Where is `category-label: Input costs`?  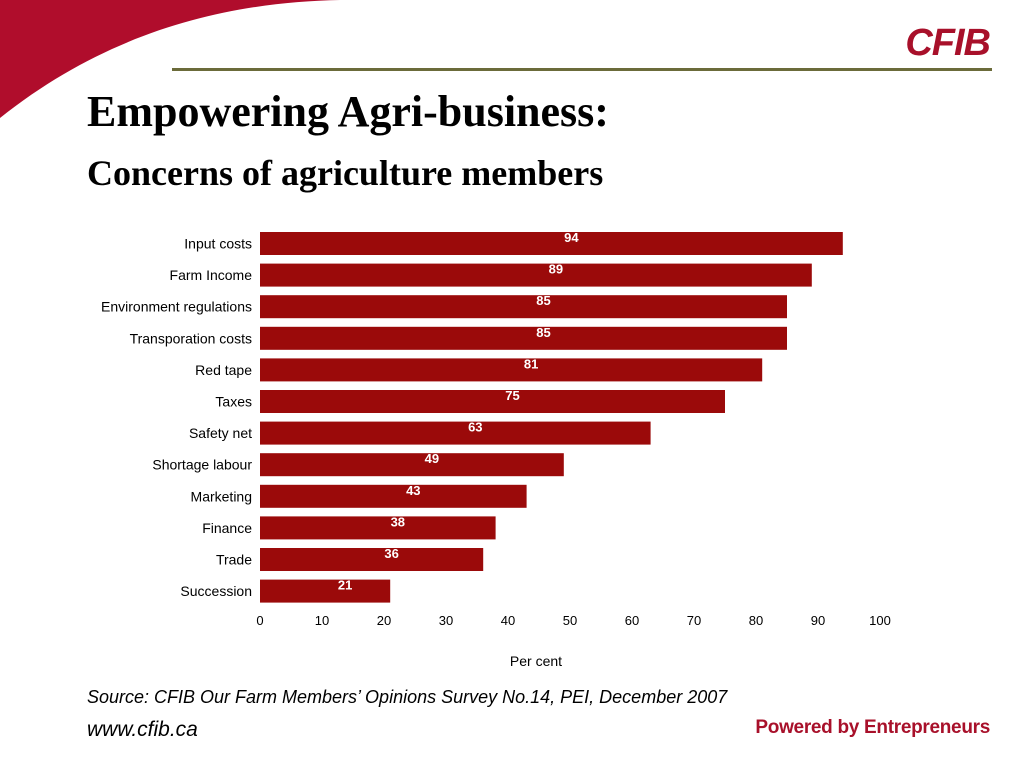
category-label: Input costs is located at coordinates (218, 244).